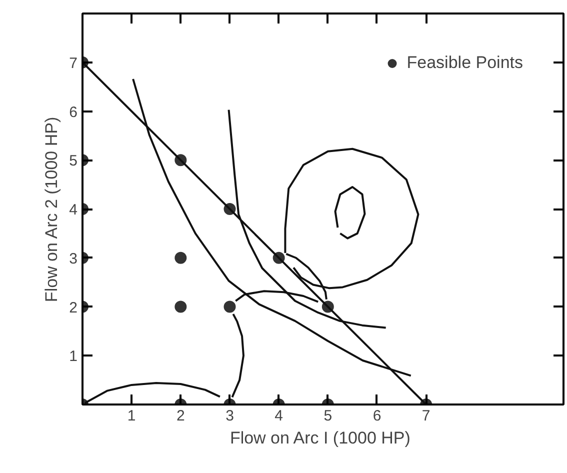  What do you see at coordinates (73, 161) in the screenshot?
I see `y-tick-label: 5` at bounding box center [73, 161].